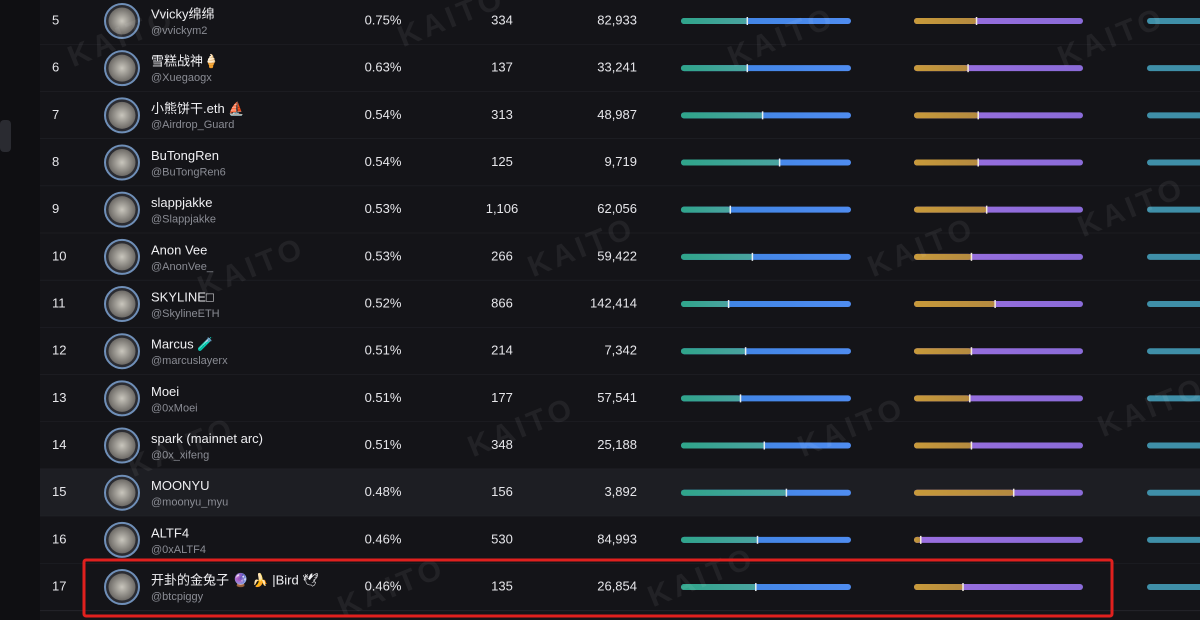 The width and height of the screenshot is (1200, 620). I want to click on count-a: 1,106, so click(502, 208).